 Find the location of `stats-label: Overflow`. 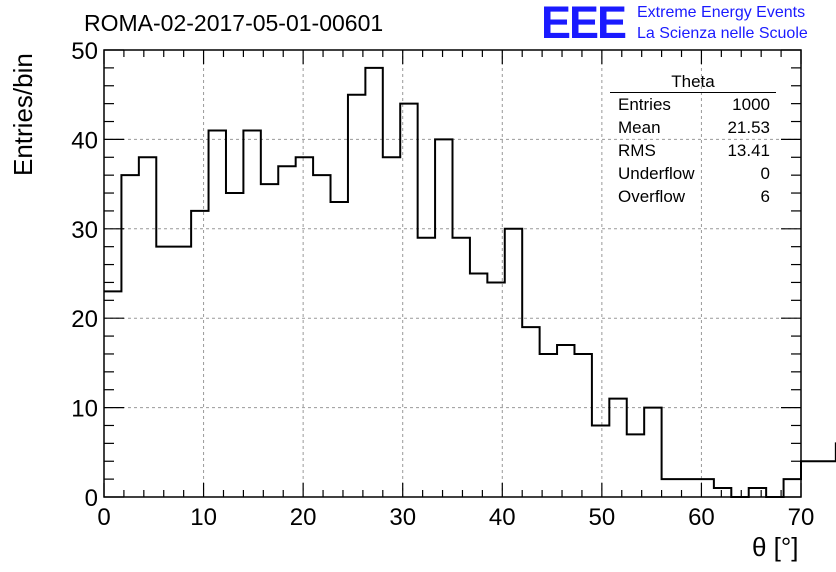

stats-label: Overflow is located at coordinates (652, 196).